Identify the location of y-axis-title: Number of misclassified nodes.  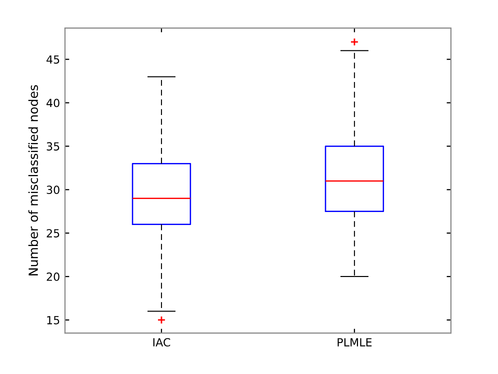
(33, 180).